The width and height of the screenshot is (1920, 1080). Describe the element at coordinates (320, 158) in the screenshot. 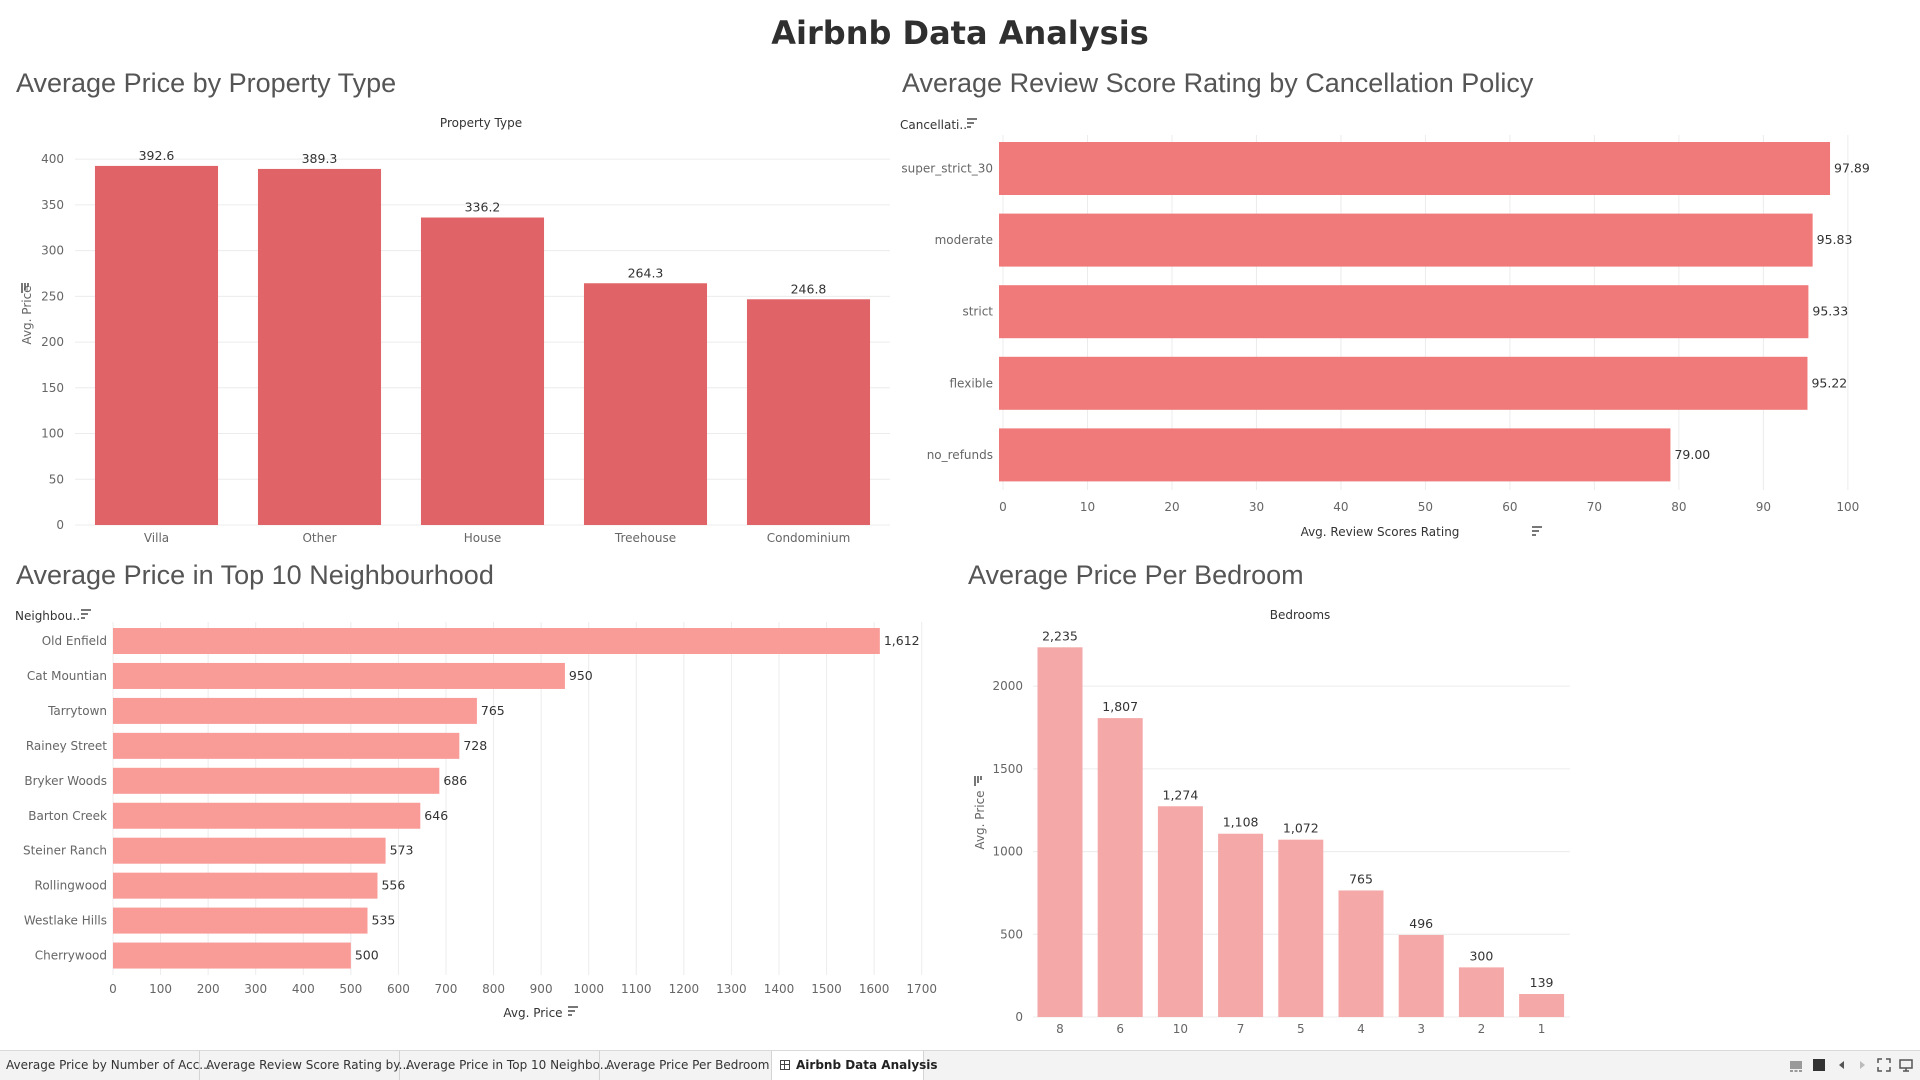

I see `bar-value-label: 389.3` at that location.